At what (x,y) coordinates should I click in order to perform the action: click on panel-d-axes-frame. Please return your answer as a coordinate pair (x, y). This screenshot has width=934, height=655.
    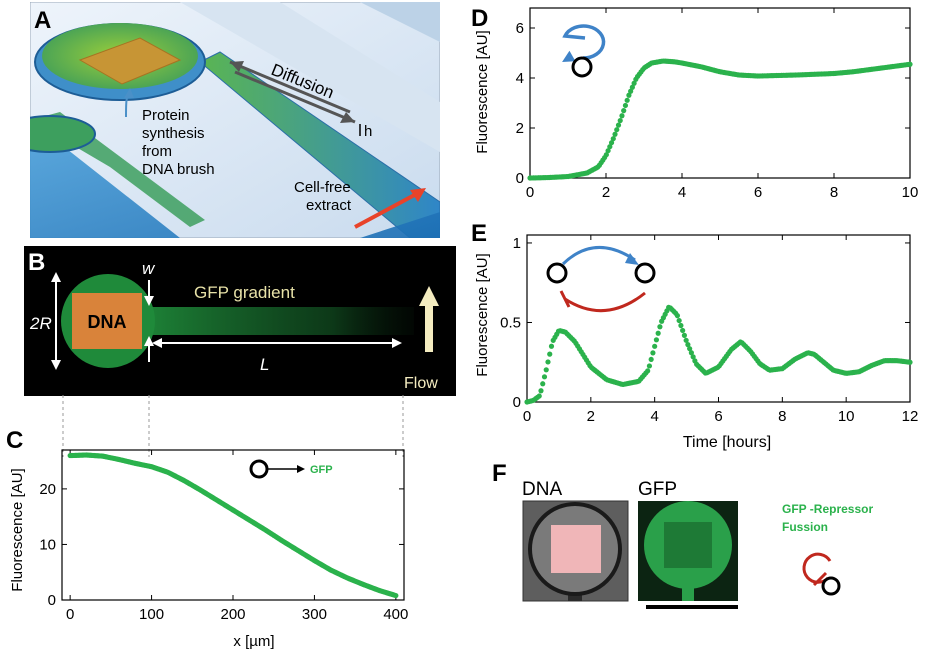
    Looking at the image, I should click on (720, 93).